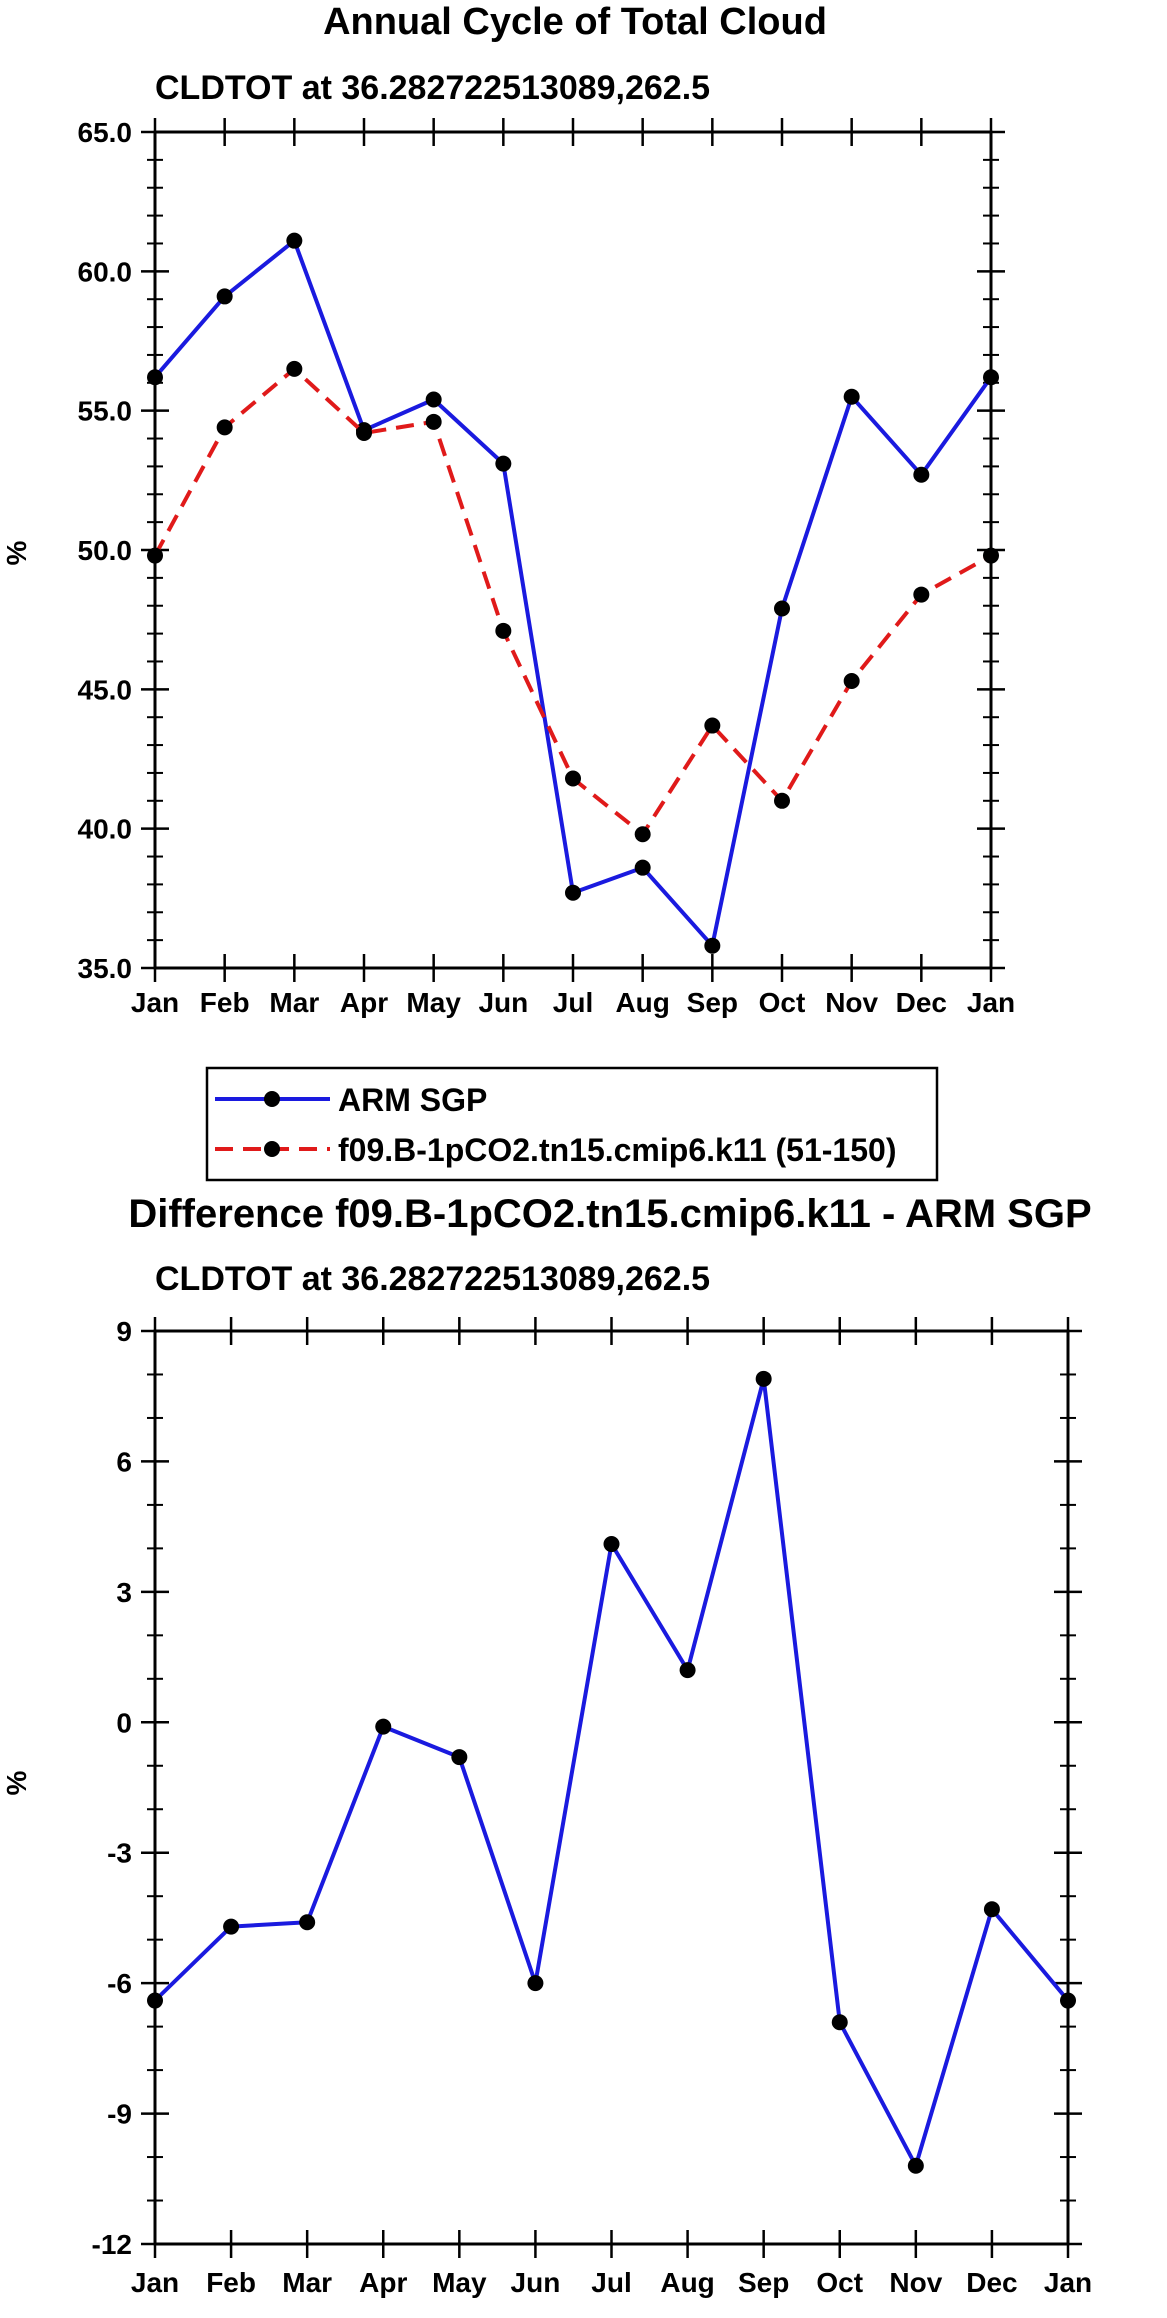 The image size is (1167, 2318). What do you see at coordinates (503, 1002) in the screenshot?
I see `chart-1-xtick-label-5: Jun` at bounding box center [503, 1002].